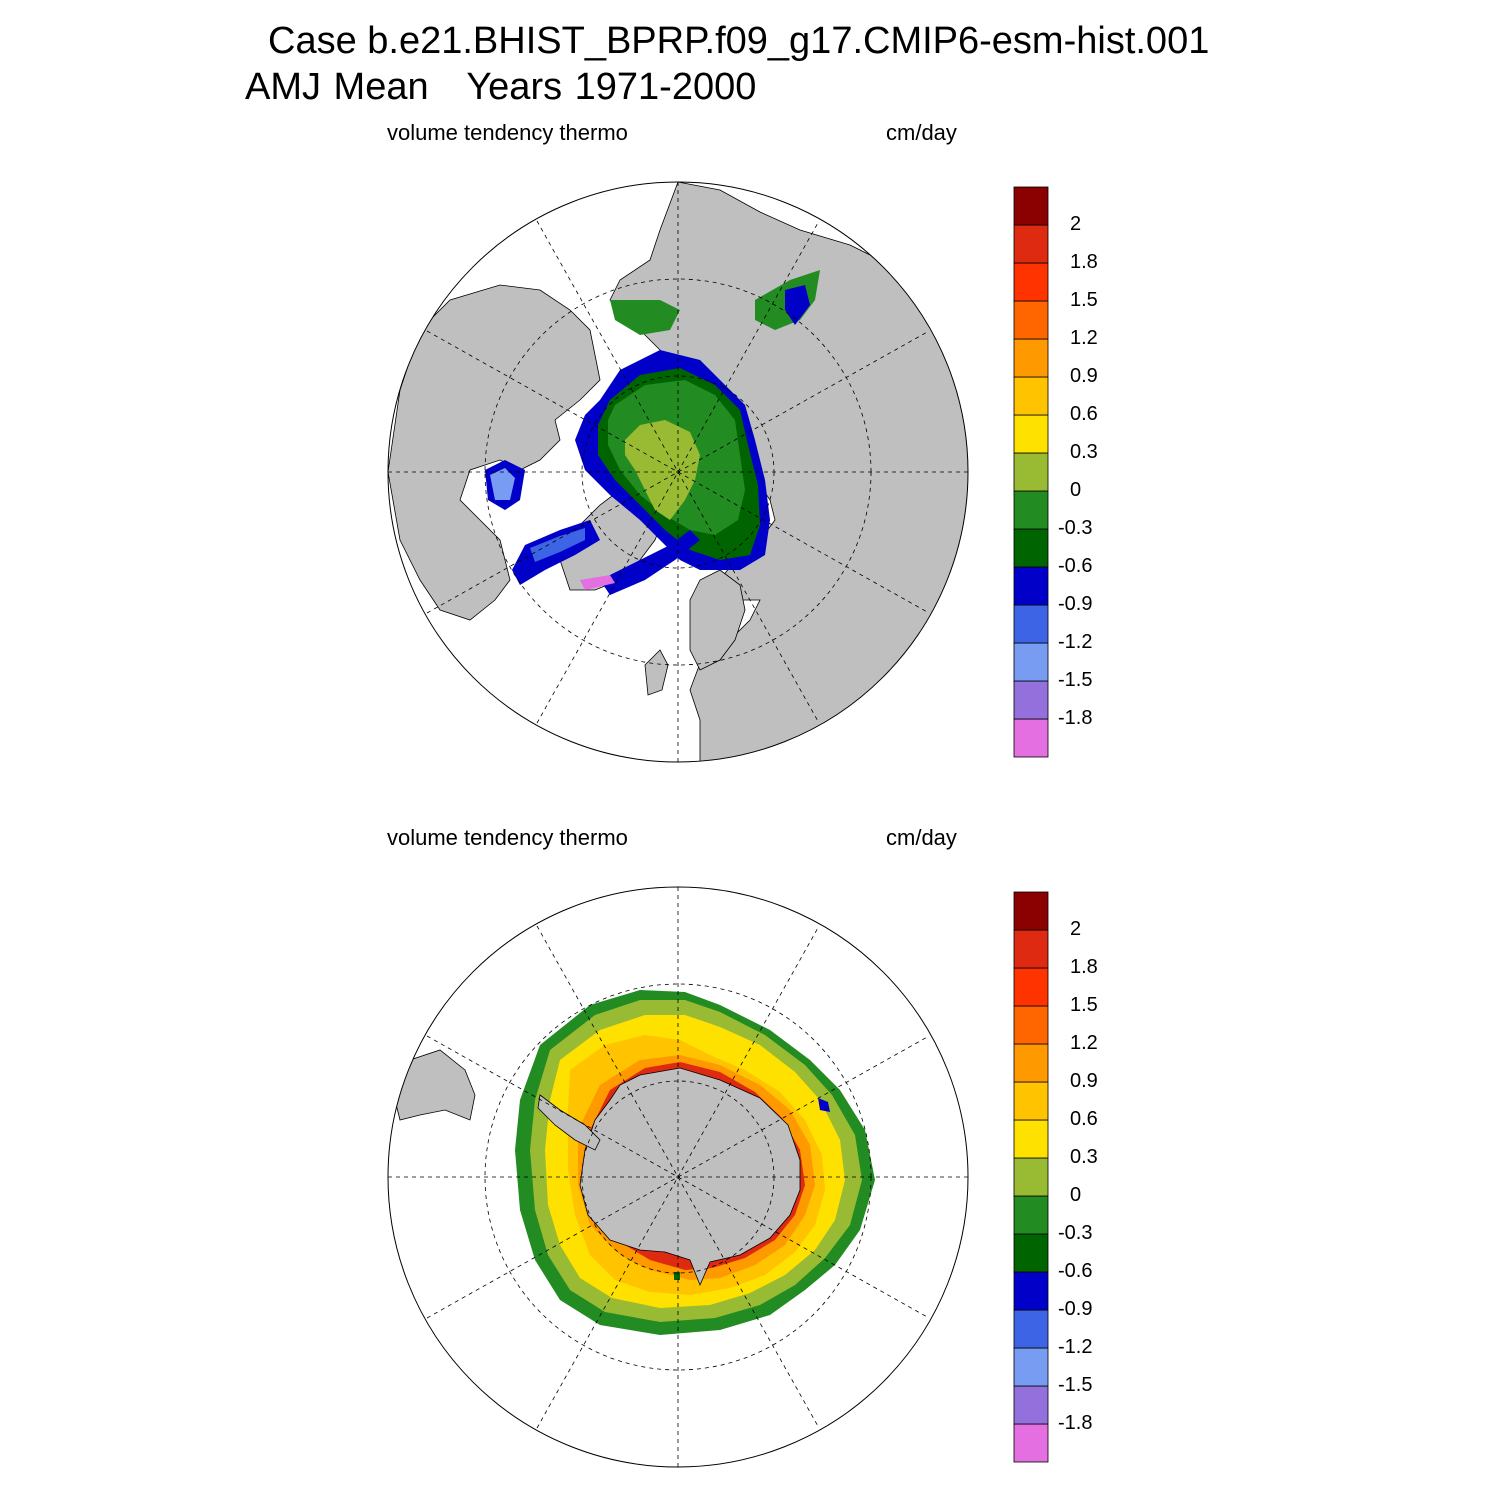  I want to click on nh-ice-yellowgreen, so click(662, 470).